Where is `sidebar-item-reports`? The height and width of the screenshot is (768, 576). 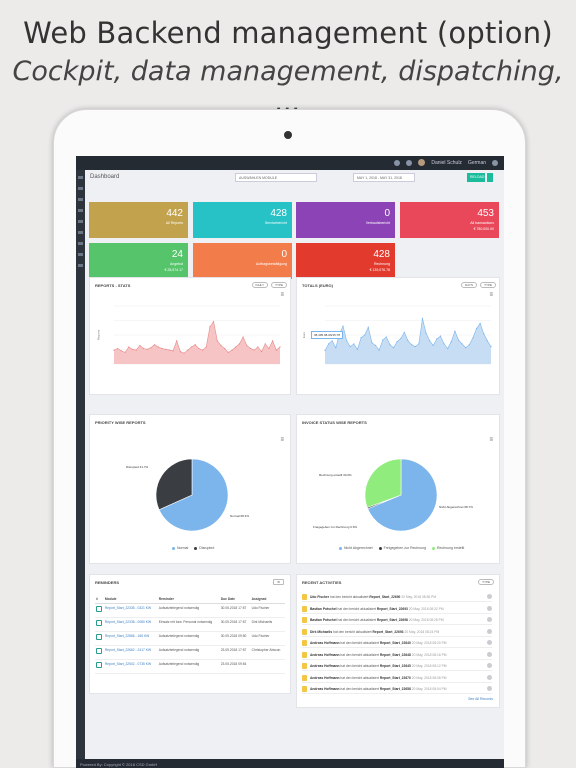 sidebar-item-reports is located at coordinates (80, 188).